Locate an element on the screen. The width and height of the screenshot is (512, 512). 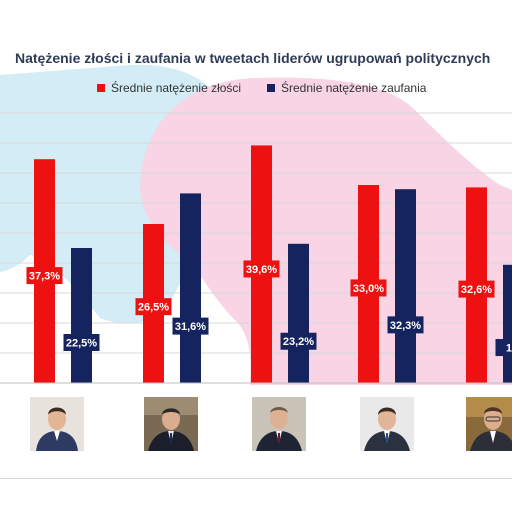
legend-item-anger: Średnie natężenie złości is located at coordinates (169, 88).